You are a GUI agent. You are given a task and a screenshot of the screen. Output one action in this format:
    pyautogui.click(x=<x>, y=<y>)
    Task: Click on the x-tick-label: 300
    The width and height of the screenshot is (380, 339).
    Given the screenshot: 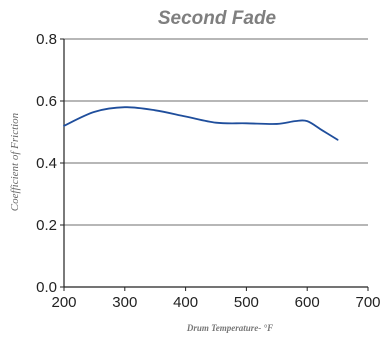 What is the action you would take?
    pyautogui.click(x=124, y=302)
    